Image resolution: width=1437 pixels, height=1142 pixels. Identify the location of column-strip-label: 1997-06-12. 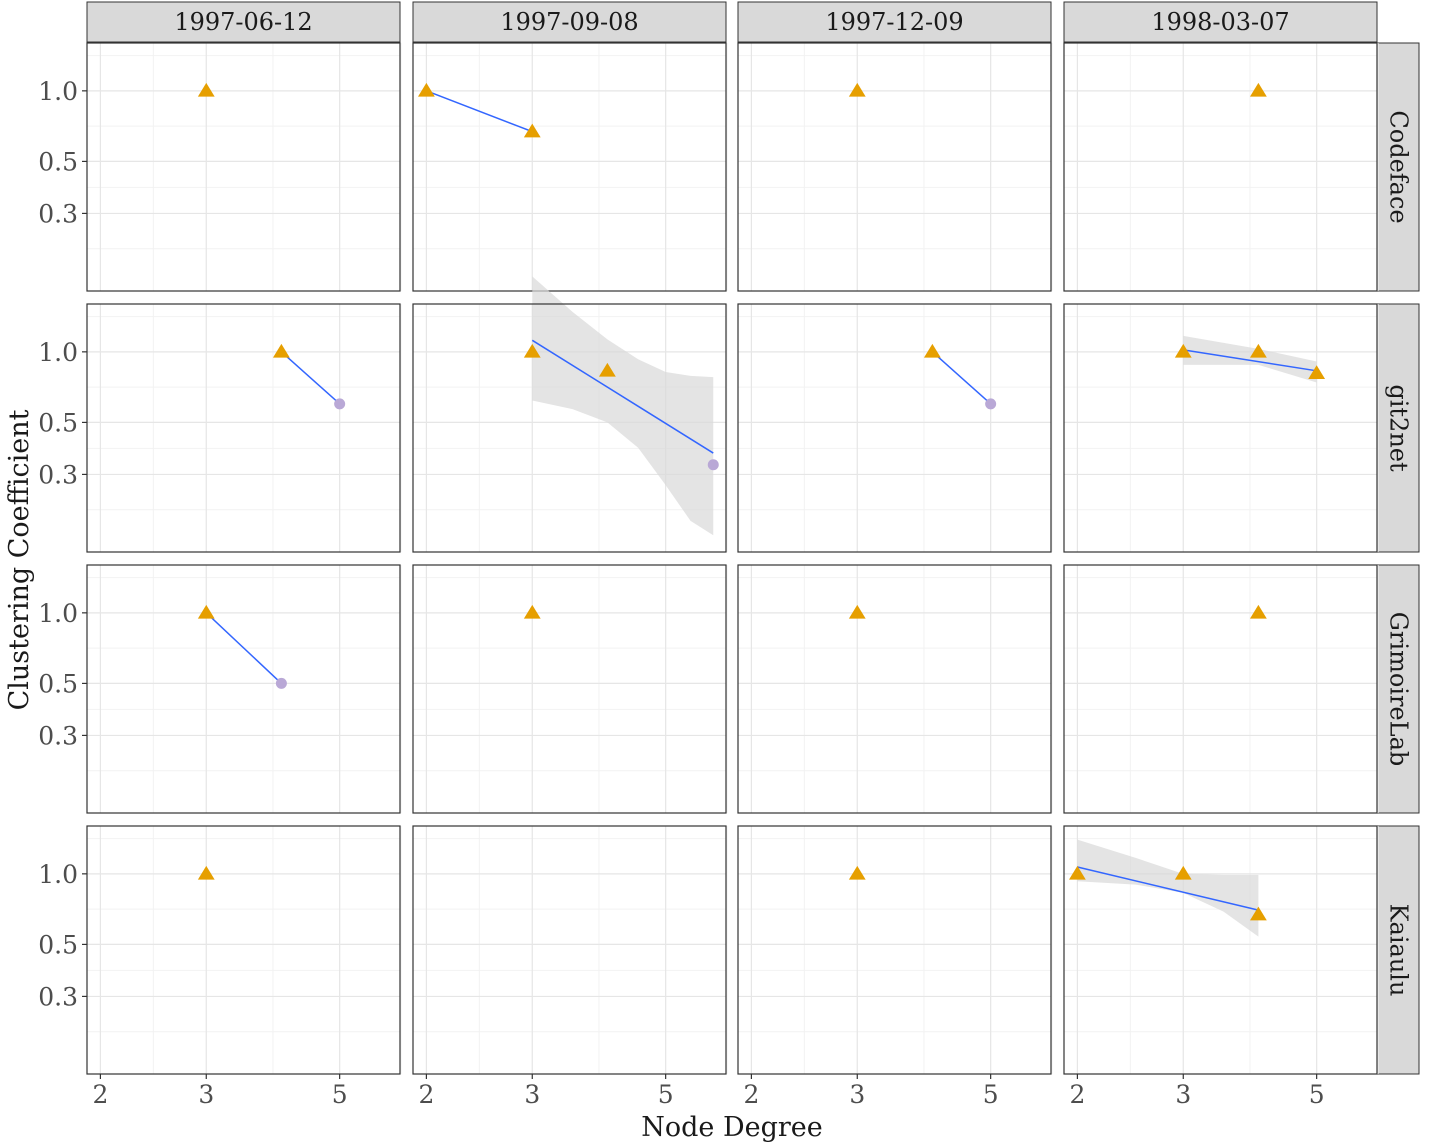
(243, 22).